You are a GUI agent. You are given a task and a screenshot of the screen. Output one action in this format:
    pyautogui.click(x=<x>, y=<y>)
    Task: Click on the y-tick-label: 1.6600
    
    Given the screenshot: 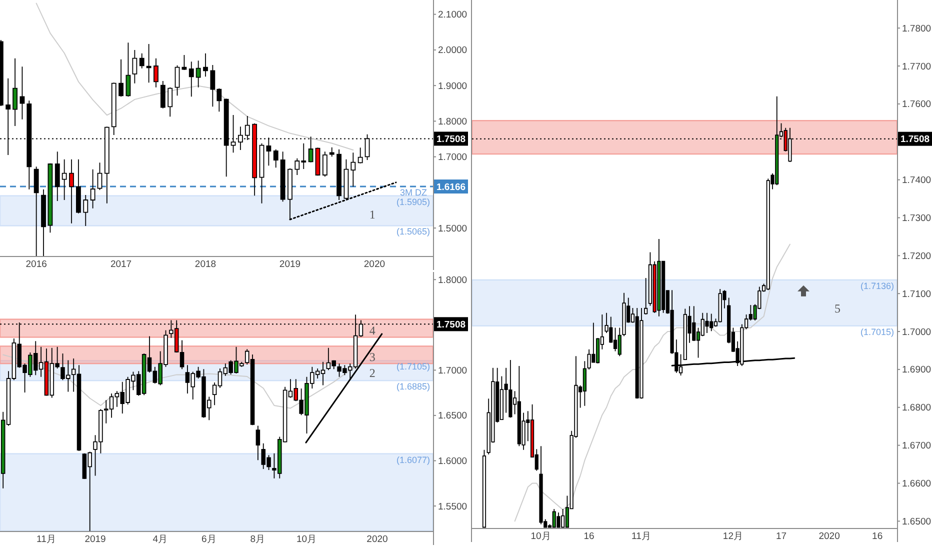 What is the action you would take?
    pyautogui.click(x=917, y=484)
    